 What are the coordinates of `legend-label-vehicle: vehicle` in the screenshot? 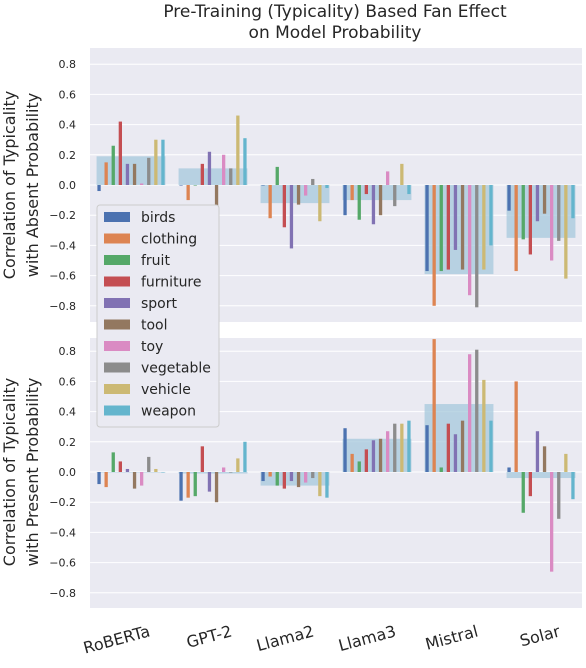 It's located at (166, 390).